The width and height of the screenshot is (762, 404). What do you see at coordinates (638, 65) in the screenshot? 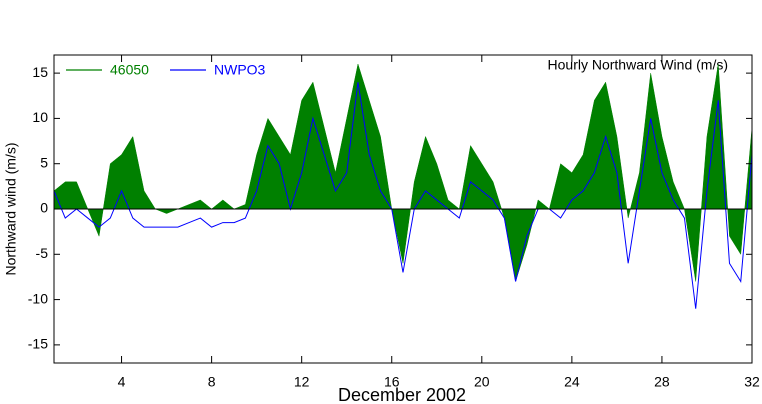
I see `chart-title: Hourly Northward Wind (m/s)` at bounding box center [638, 65].